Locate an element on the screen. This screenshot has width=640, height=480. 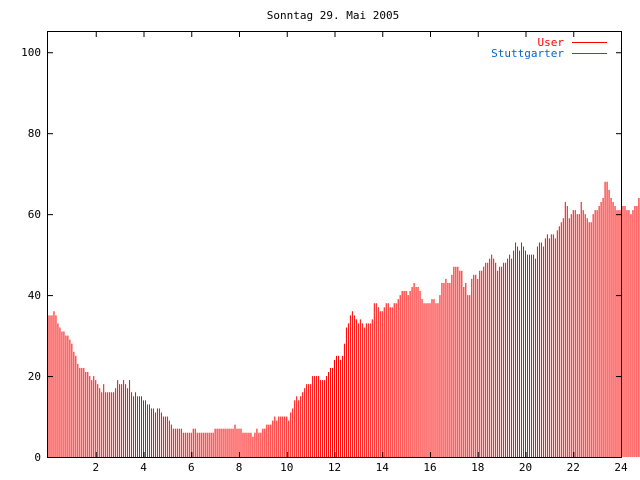
legend: User Stuttgarter is located at coordinates (549, 48).